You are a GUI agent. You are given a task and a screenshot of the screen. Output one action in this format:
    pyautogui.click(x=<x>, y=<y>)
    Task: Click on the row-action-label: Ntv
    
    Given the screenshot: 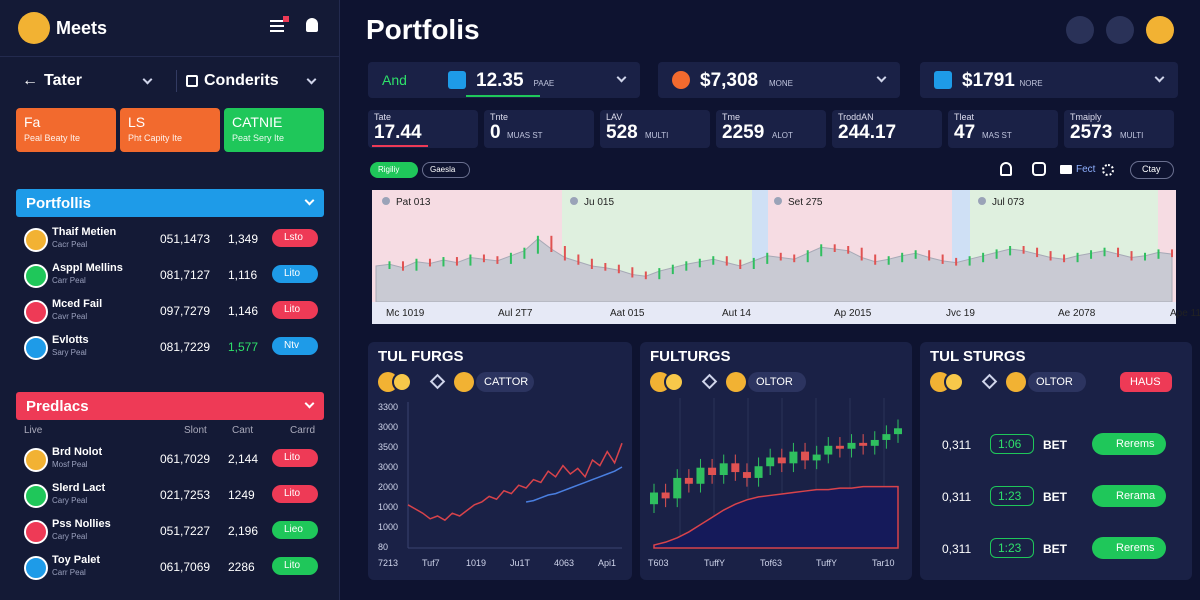 What is the action you would take?
    pyautogui.click(x=291, y=345)
    